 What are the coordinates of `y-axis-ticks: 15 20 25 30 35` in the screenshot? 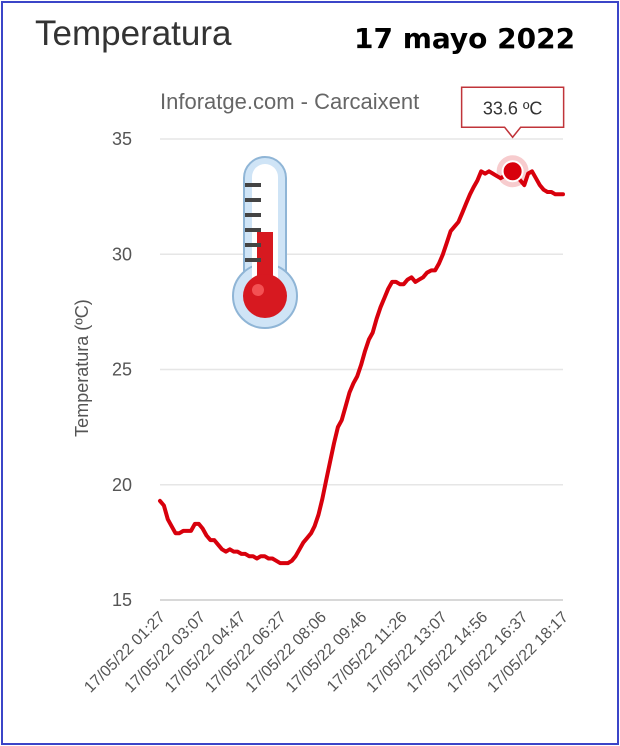 It's located at (122, 369).